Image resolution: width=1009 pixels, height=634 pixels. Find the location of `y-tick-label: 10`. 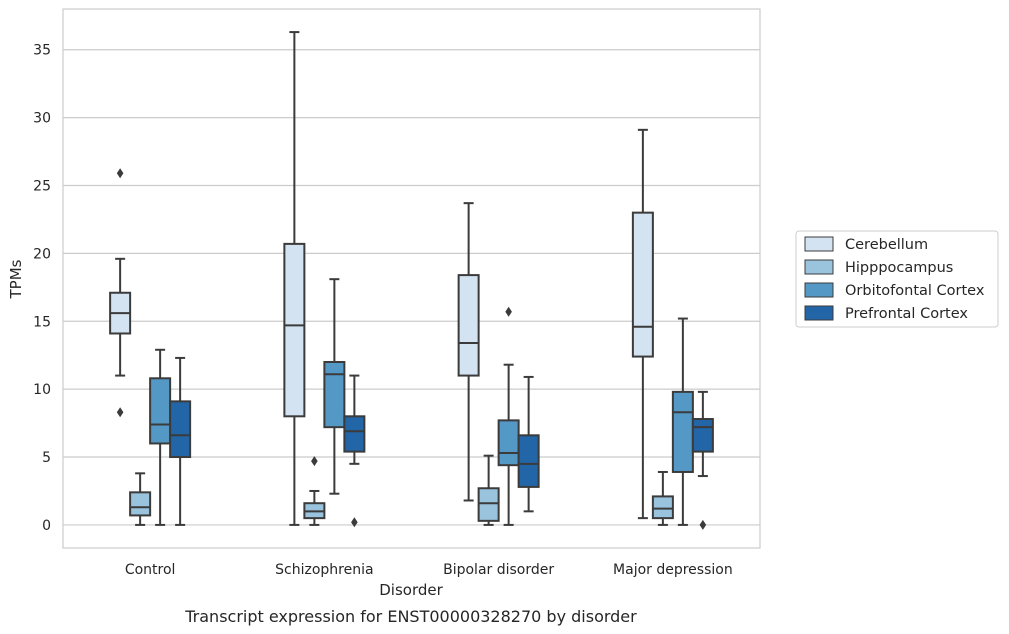

y-tick-label: 10 is located at coordinates (42, 390).